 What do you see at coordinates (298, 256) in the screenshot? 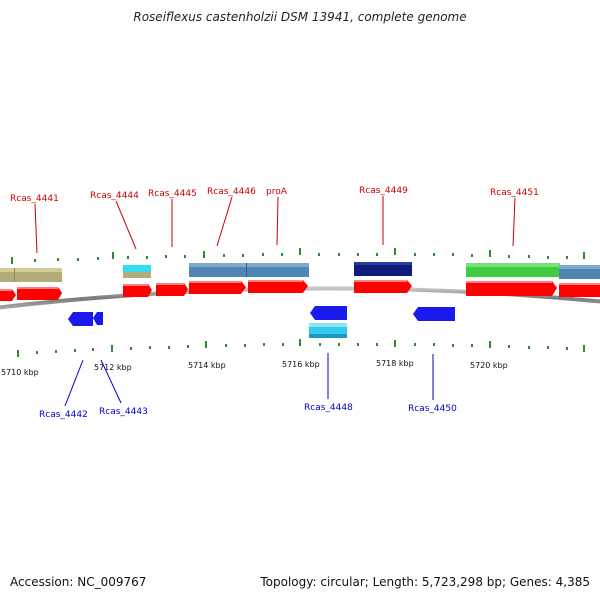
I see `tick-marks-top` at bounding box center [298, 256].